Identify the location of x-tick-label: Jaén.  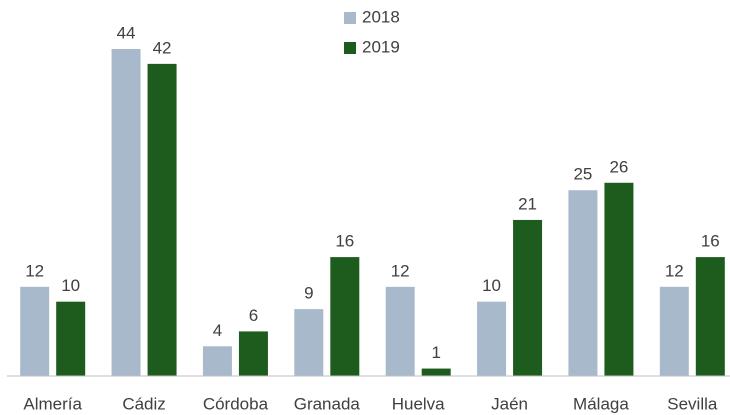
(509, 403).